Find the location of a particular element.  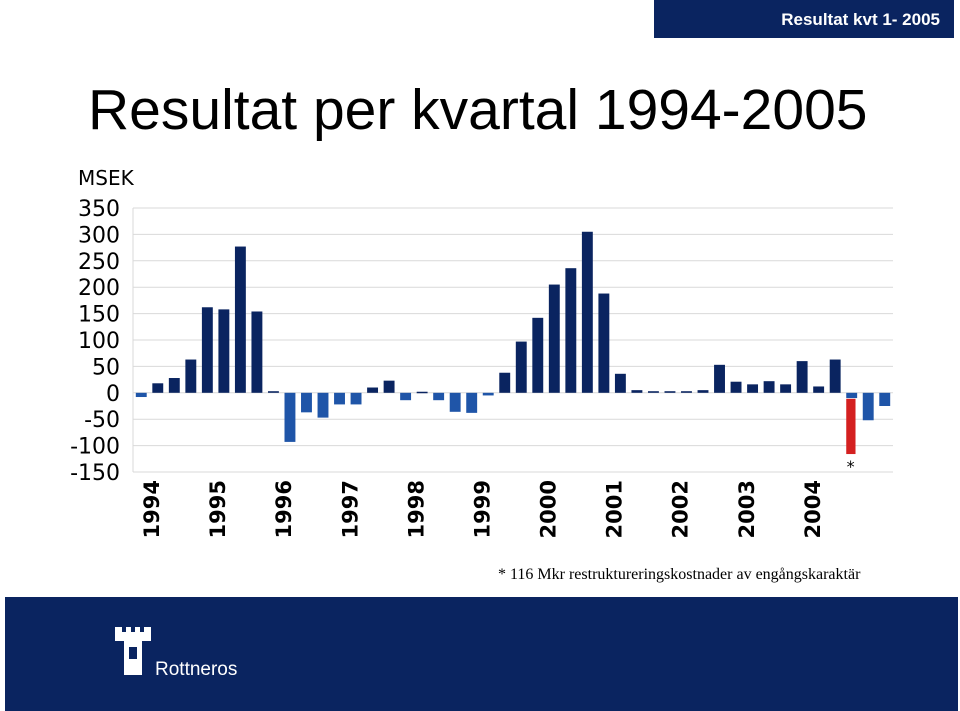

y-tick-label: -50 is located at coordinates (102, 420).